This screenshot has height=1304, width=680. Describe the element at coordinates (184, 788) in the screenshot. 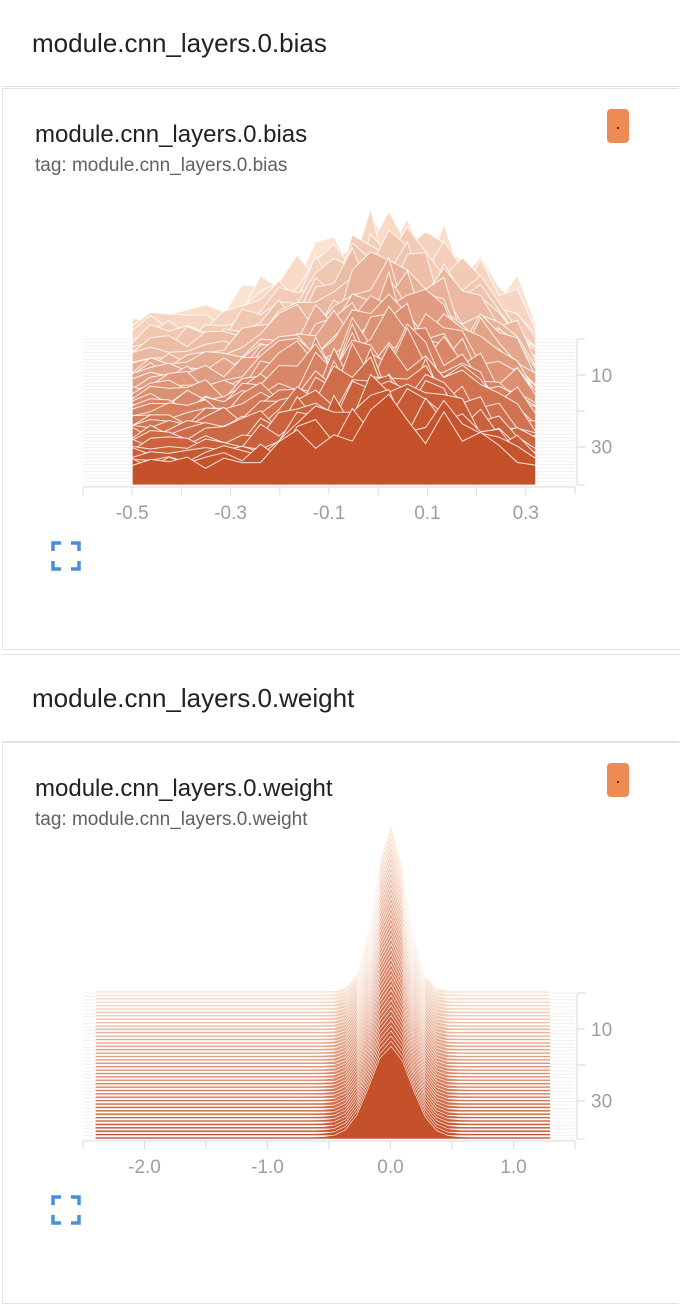

I see `card-title: module.cnn_layers.0.weight` at that location.